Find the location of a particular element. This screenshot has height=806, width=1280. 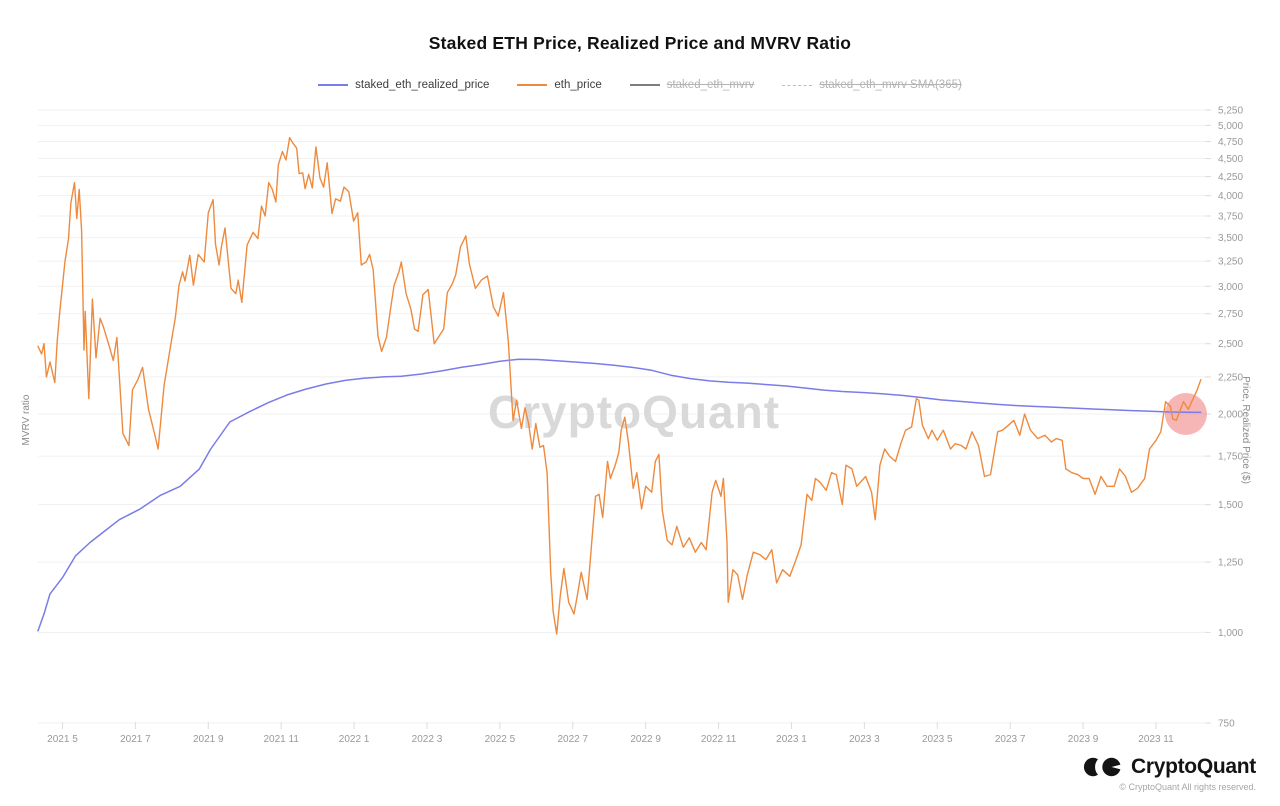

x-tick-label: 2023 5 is located at coordinates (937, 739).